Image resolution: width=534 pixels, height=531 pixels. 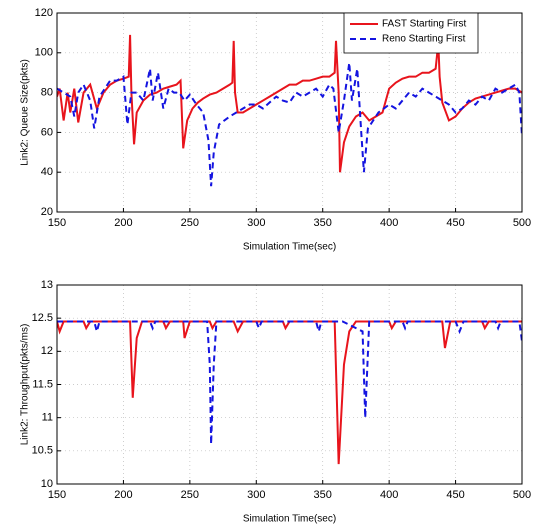 I want to click on y-tick-label: 20, so click(x=47, y=212).